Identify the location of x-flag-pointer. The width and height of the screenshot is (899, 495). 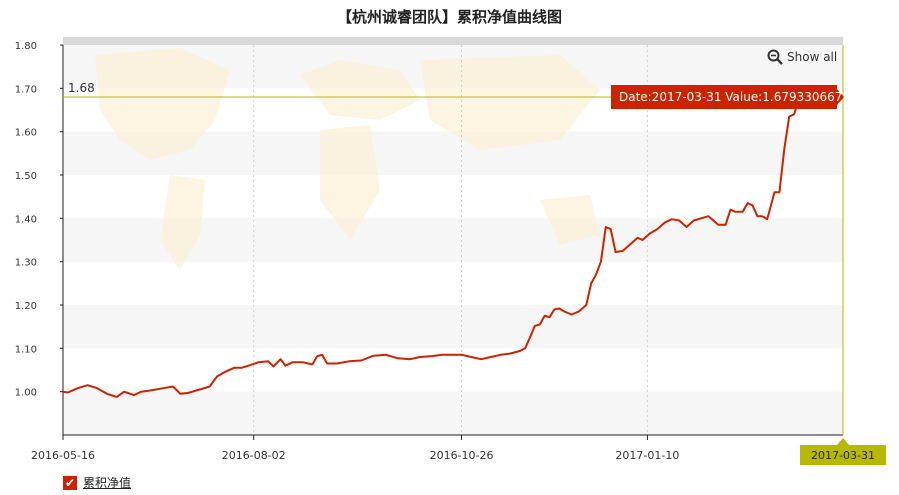
(843, 441).